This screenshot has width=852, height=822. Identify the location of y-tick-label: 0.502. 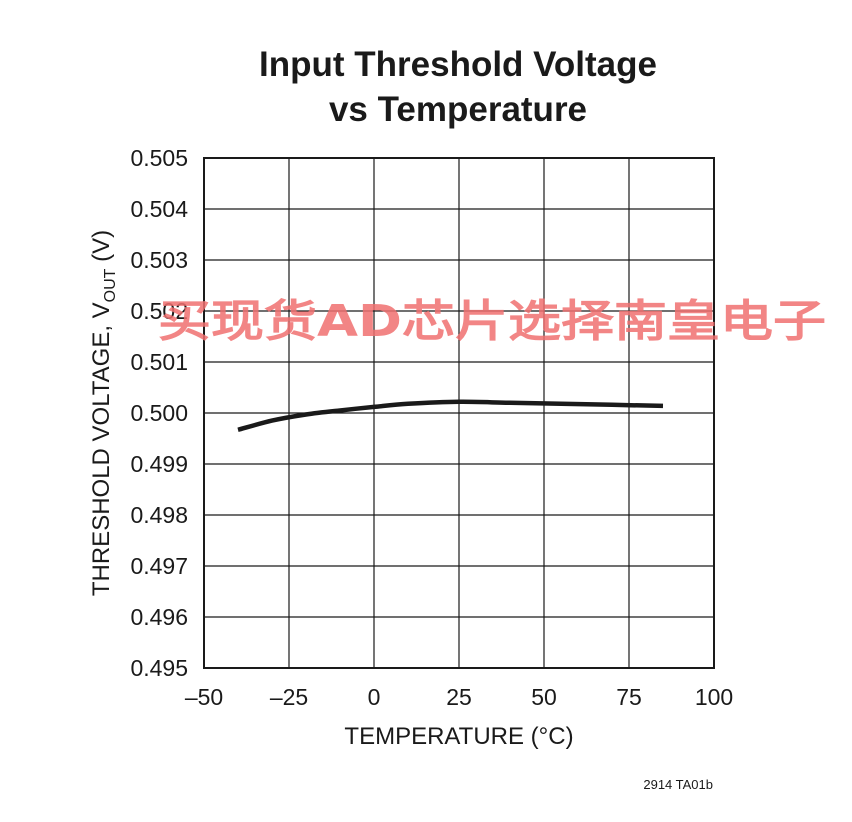
(159, 311).